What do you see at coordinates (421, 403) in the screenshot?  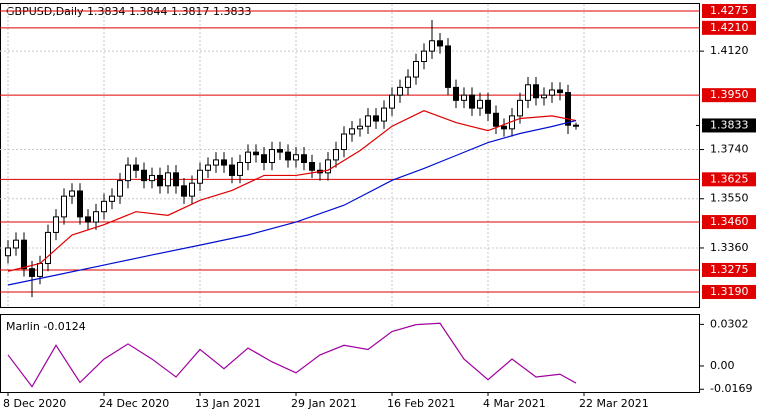 I see `x-tick-label: 16 Feb 2021` at bounding box center [421, 403].